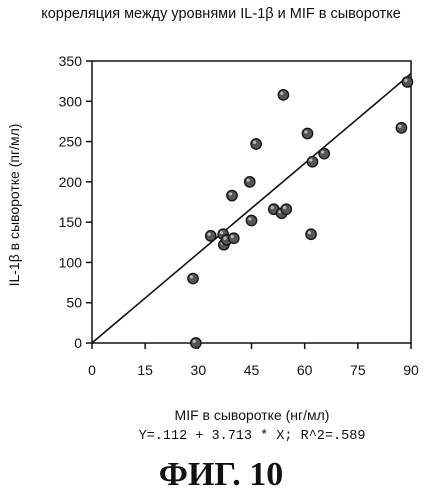  What do you see at coordinates (358, 370) in the screenshot?
I see `x-tick-label: 75` at bounding box center [358, 370].